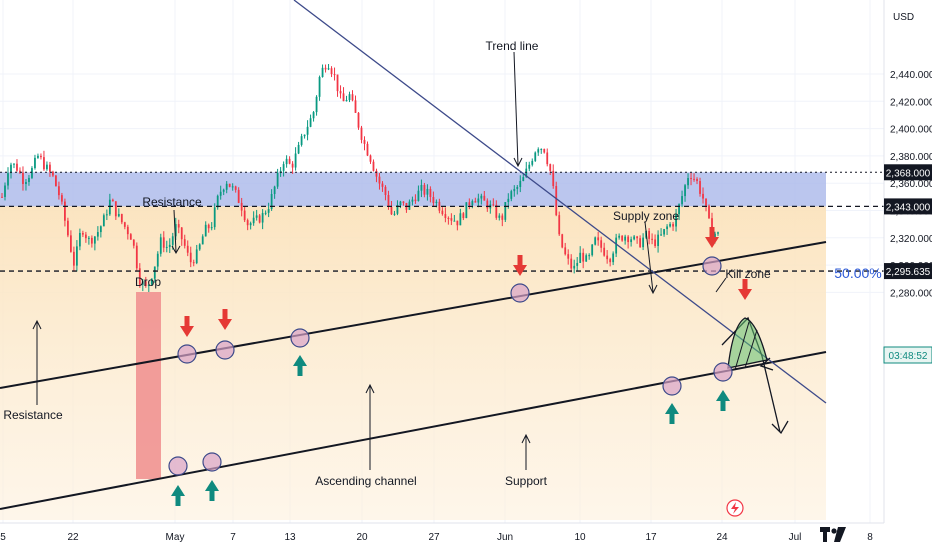 This screenshot has width=932, height=550. Describe the element at coordinates (911, 293) in the screenshot. I see `y-tick-label: 2,280.000` at that location.